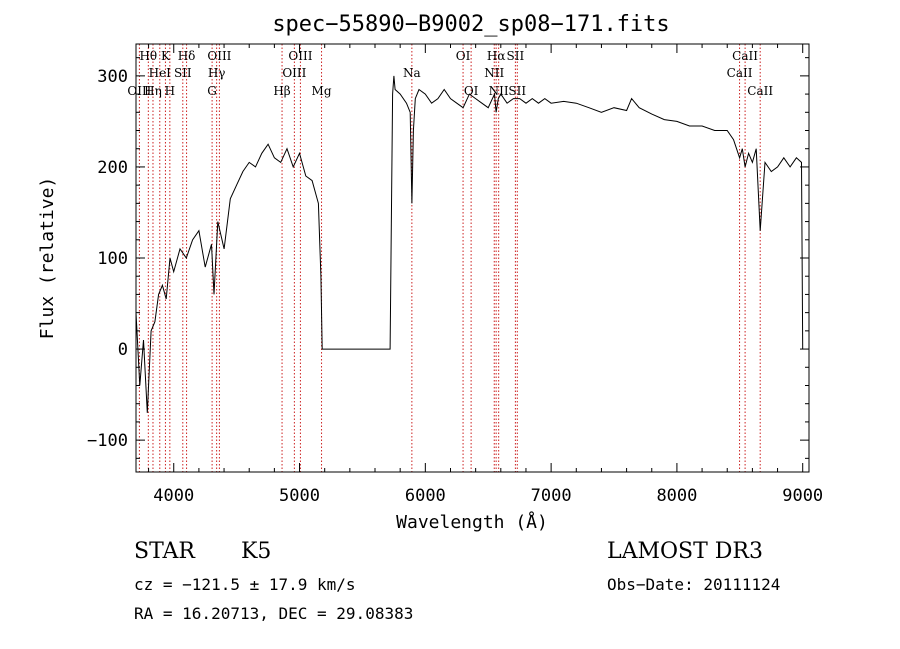  What do you see at coordinates (676, 496) in the screenshot?
I see `x-tick-label: 8000` at bounding box center [676, 496].